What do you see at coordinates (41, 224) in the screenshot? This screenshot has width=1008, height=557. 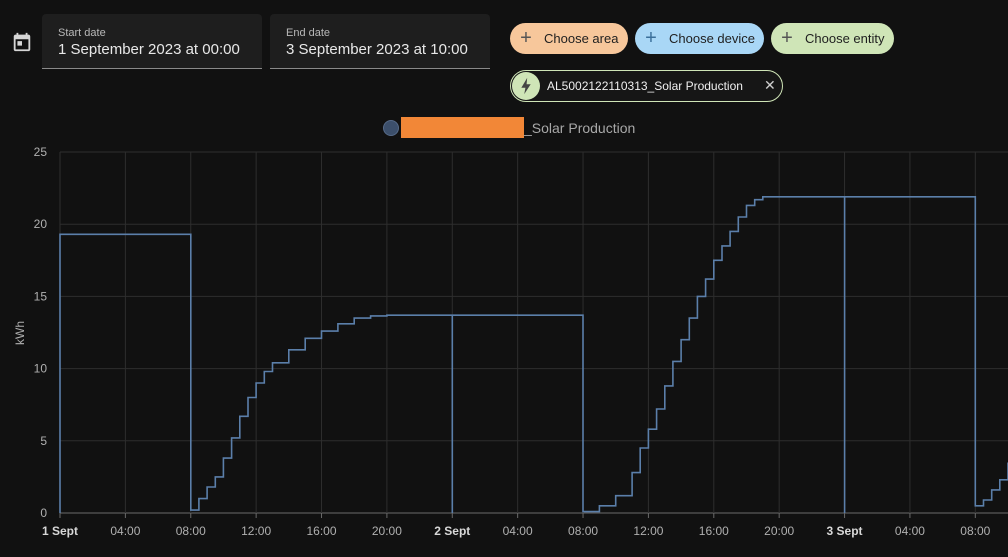 I see `y-tick-label: 20` at bounding box center [41, 224].